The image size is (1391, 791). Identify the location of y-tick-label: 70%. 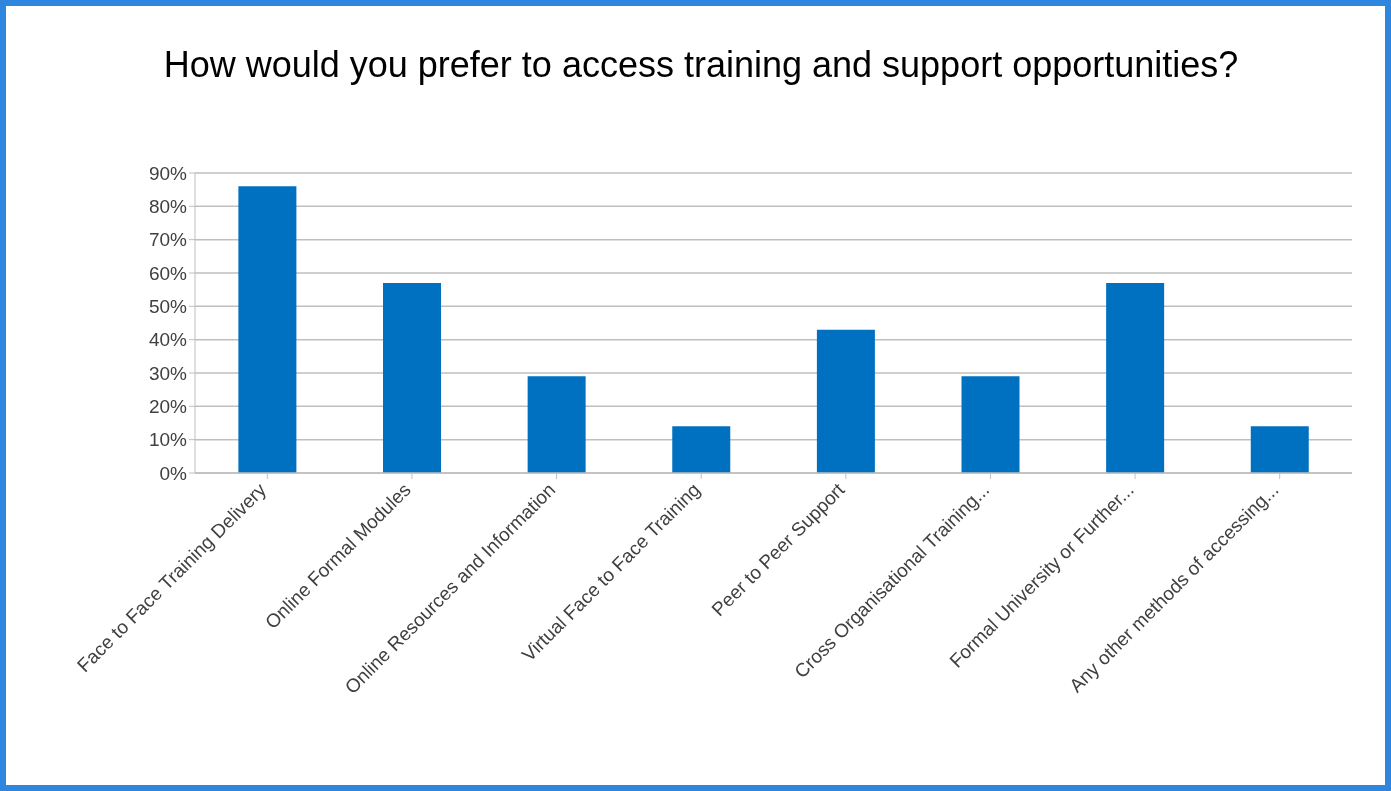
(168, 240).